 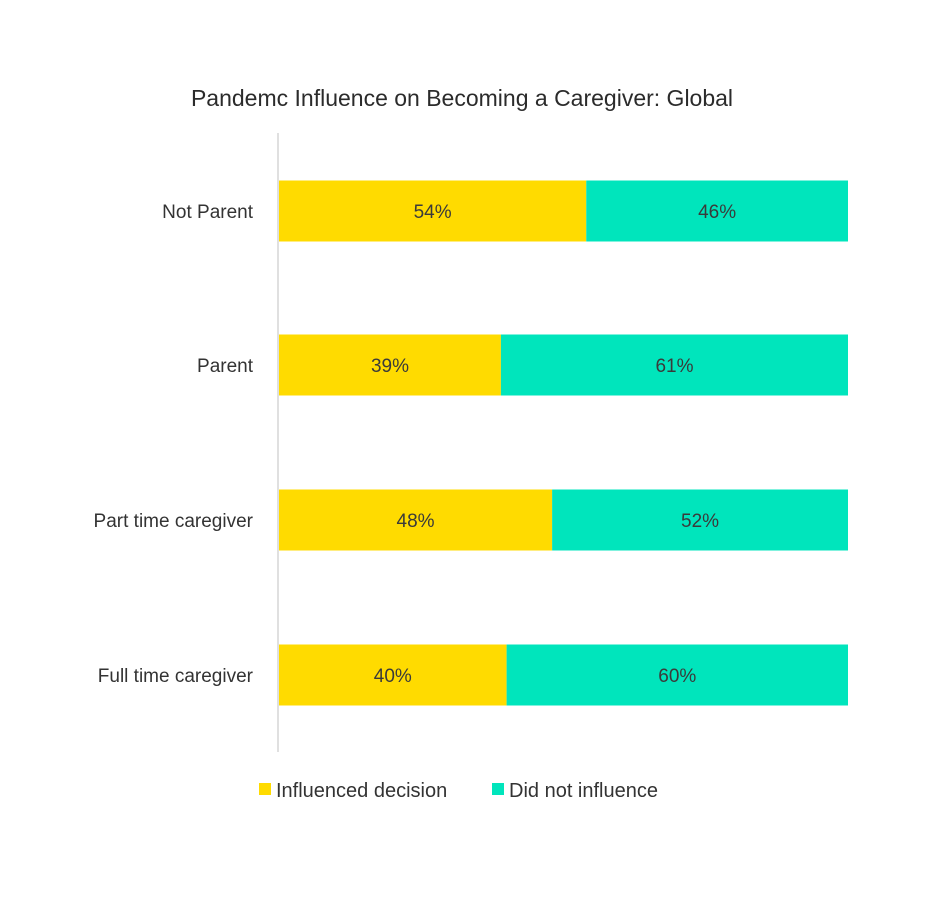 I want to click on legend-label: Did not influence, so click(x=583, y=791).